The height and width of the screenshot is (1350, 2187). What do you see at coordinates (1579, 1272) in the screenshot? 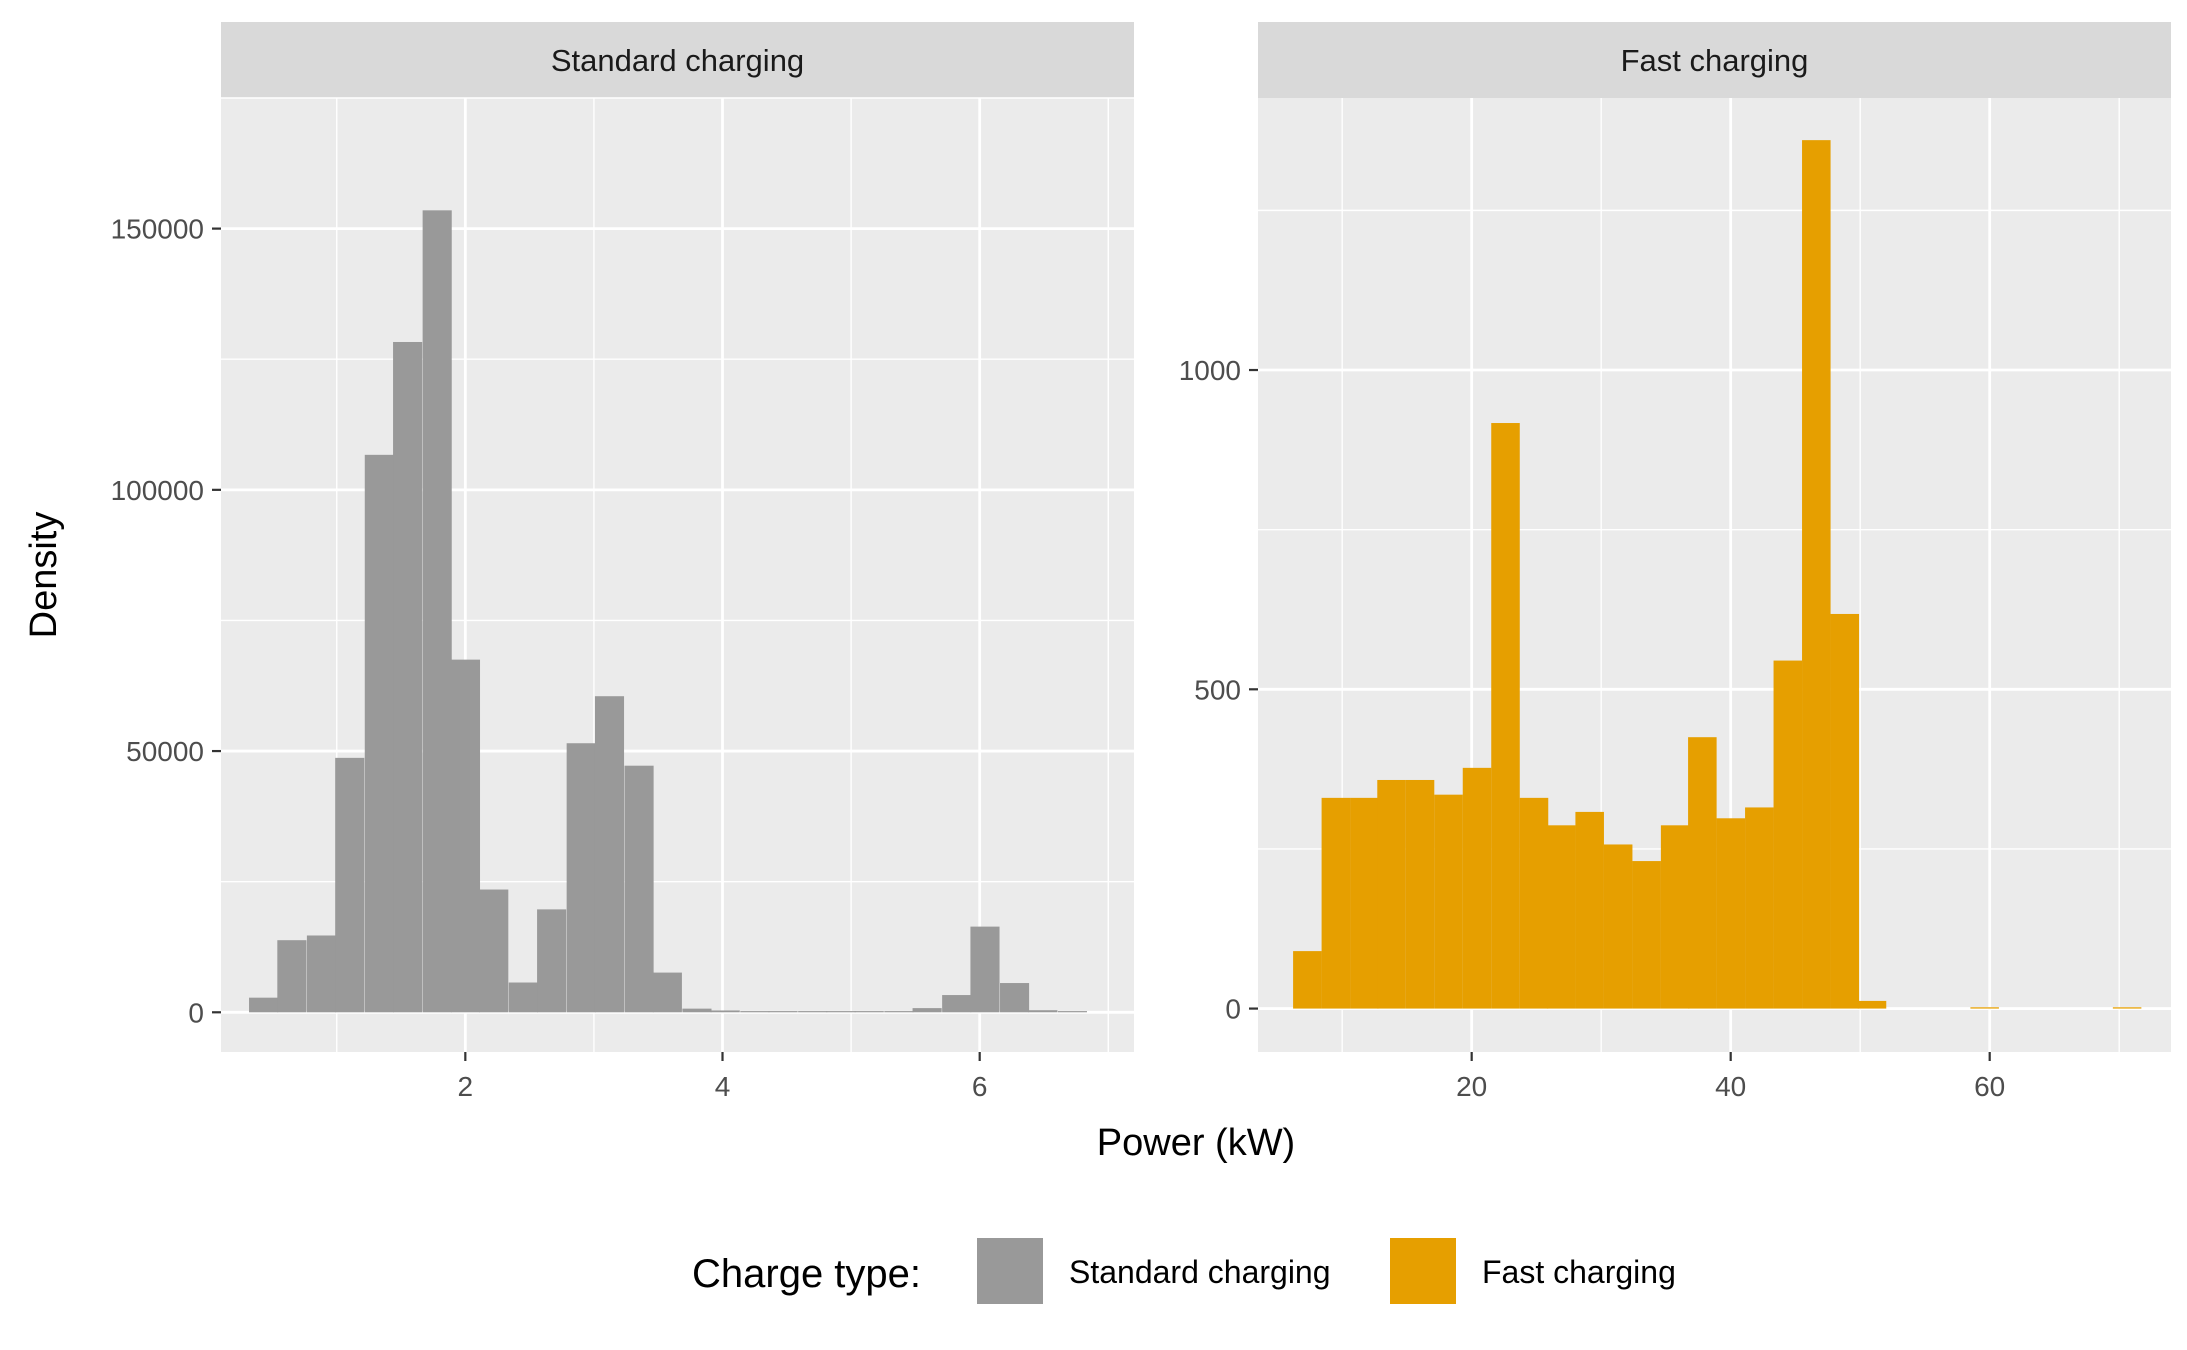
I see `legend-label-fast-charging: Fast charging` at bounding box center [1579, 1272].